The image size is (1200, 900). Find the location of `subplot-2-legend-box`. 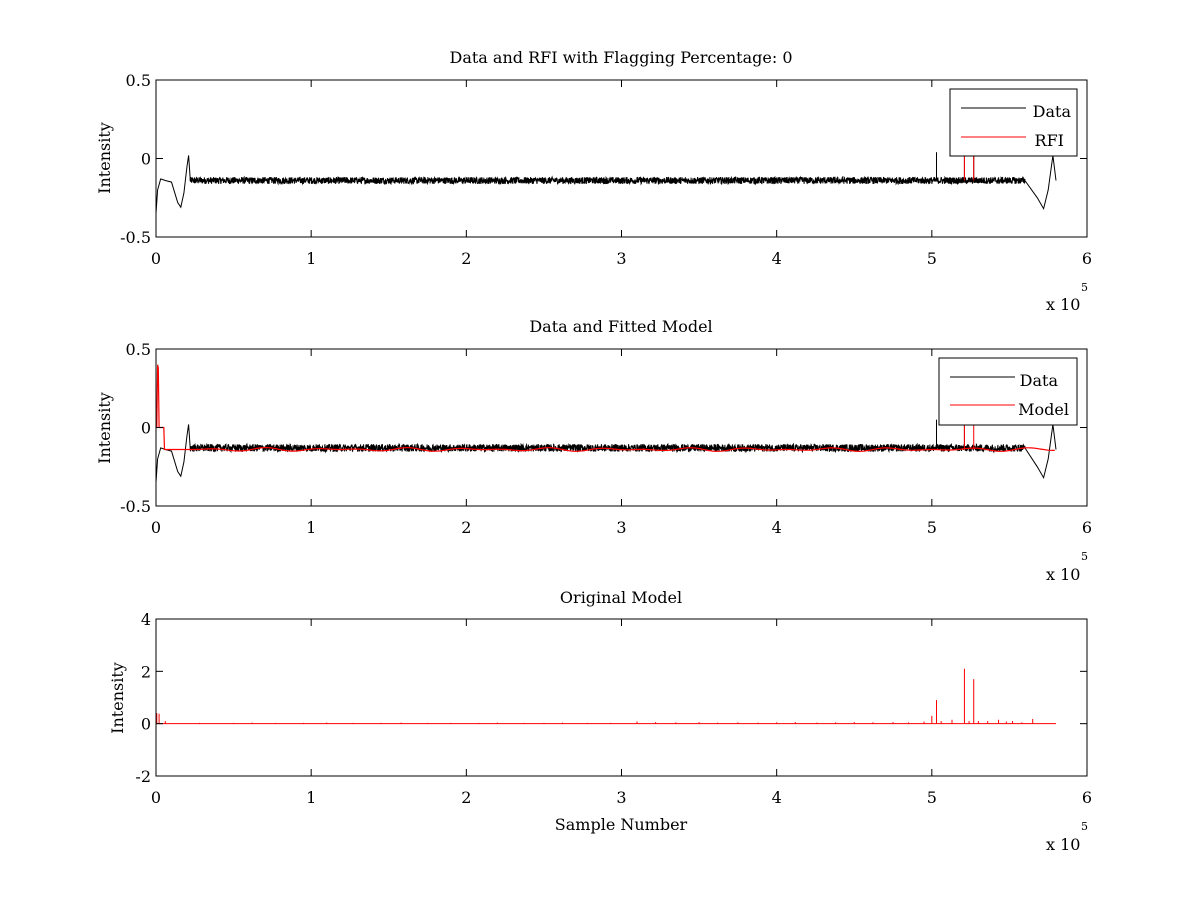

subplot-2-legend-box is located at coordinates (1008, 391).